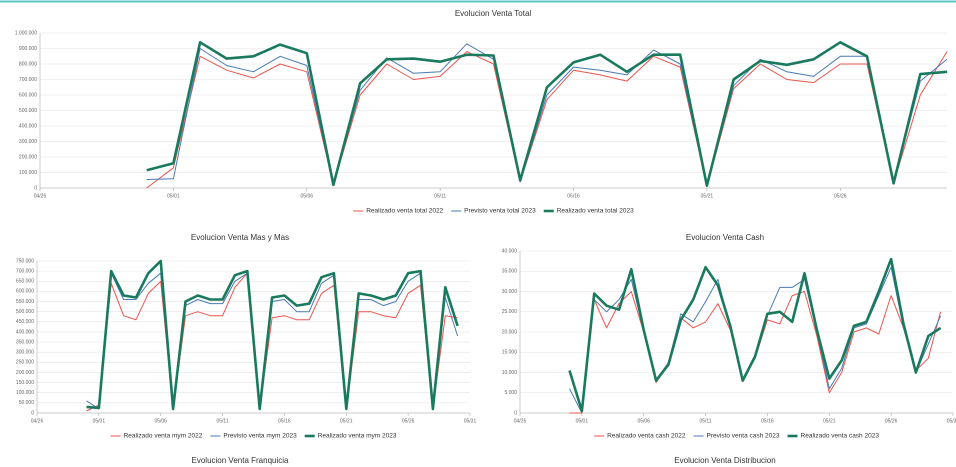  Describe the element at coordinates (28, 49) in the screenshot. I see `y-tick-label: 900.000` at that location.